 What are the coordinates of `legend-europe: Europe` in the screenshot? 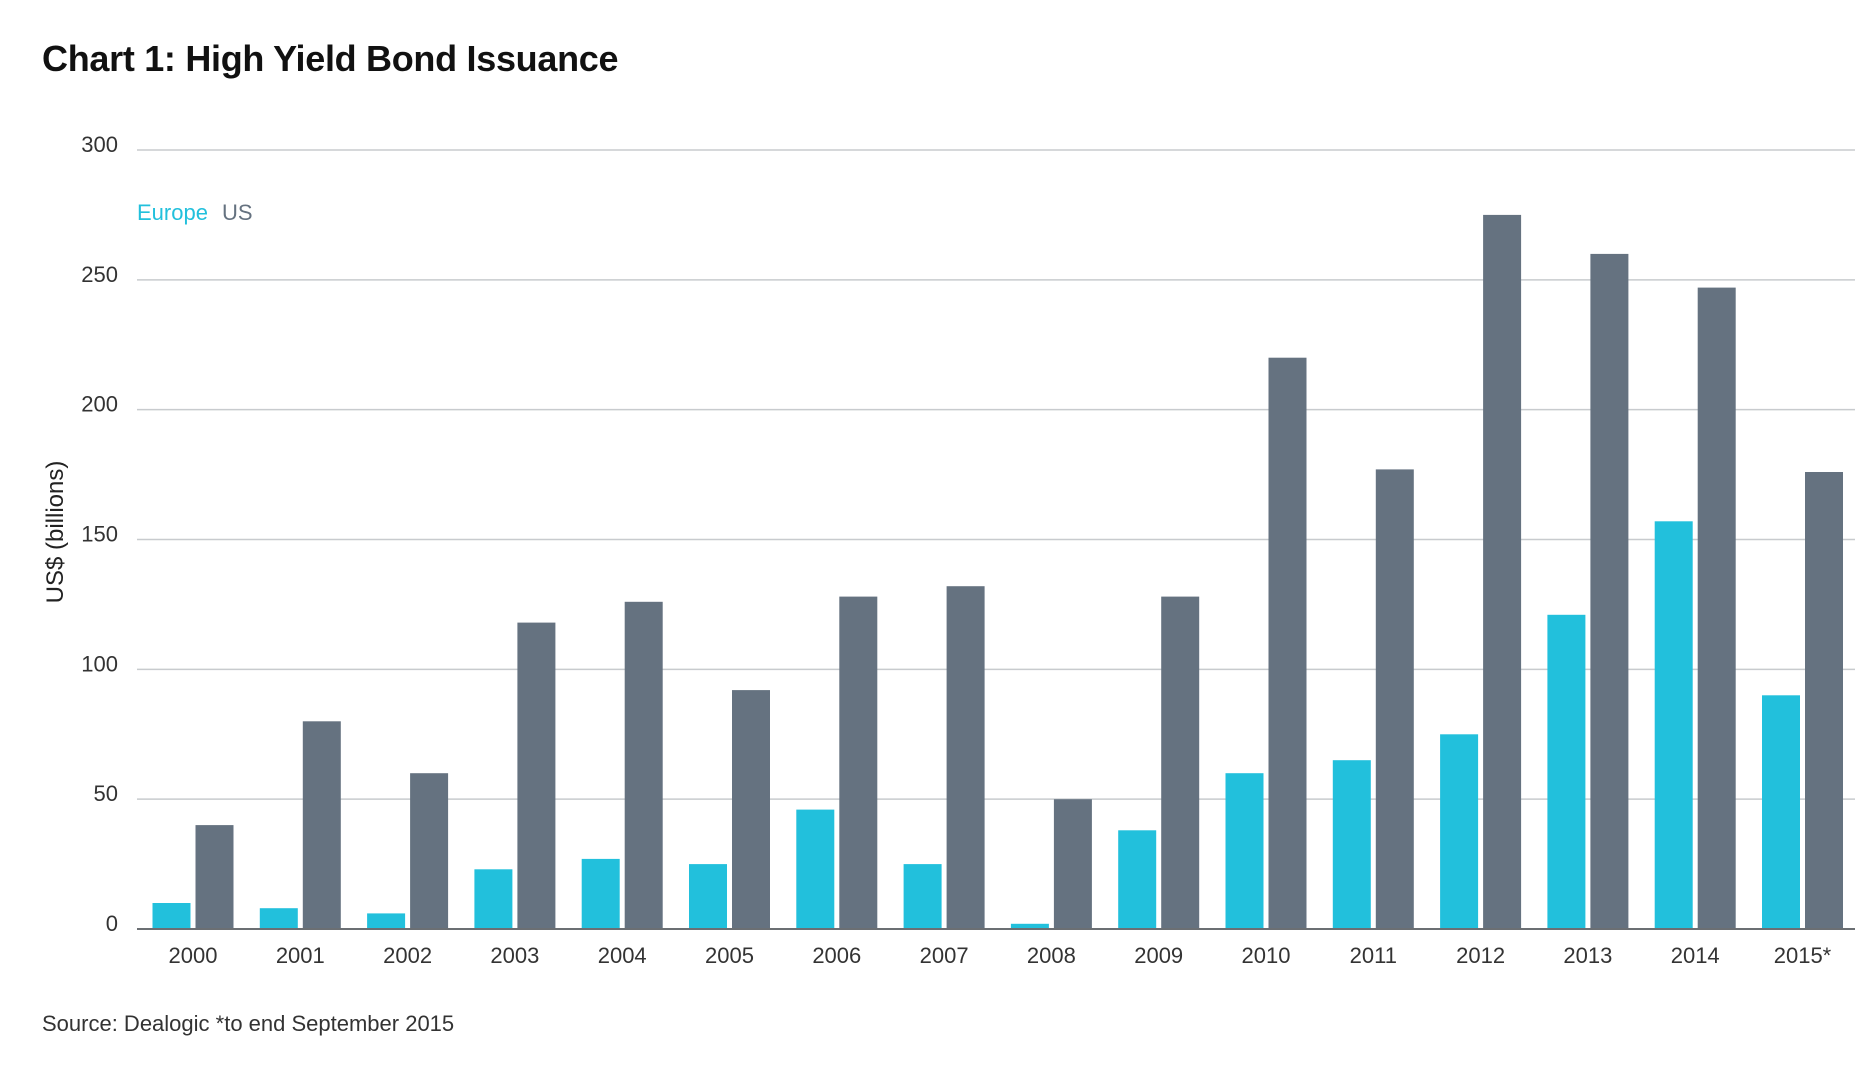 It's located at (172, 212).